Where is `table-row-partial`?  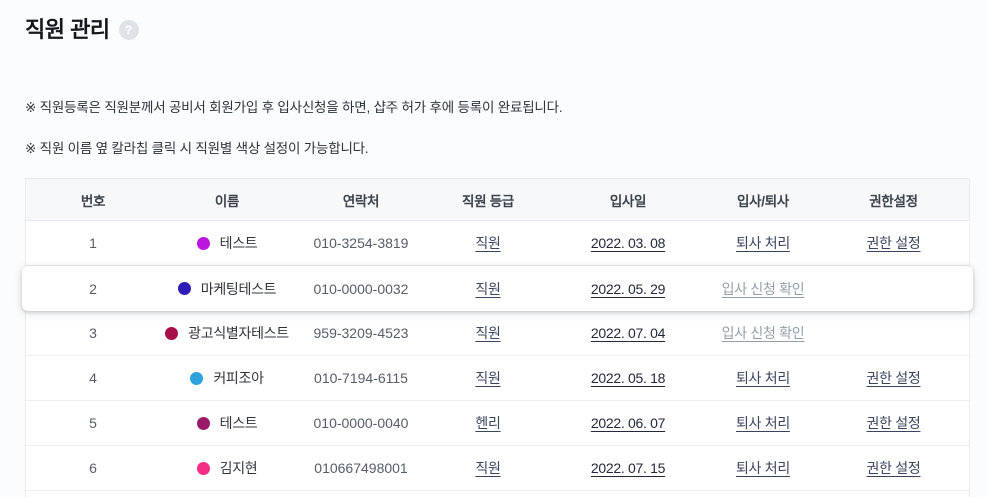
table-row-partial is located at coordinates (497, 494).